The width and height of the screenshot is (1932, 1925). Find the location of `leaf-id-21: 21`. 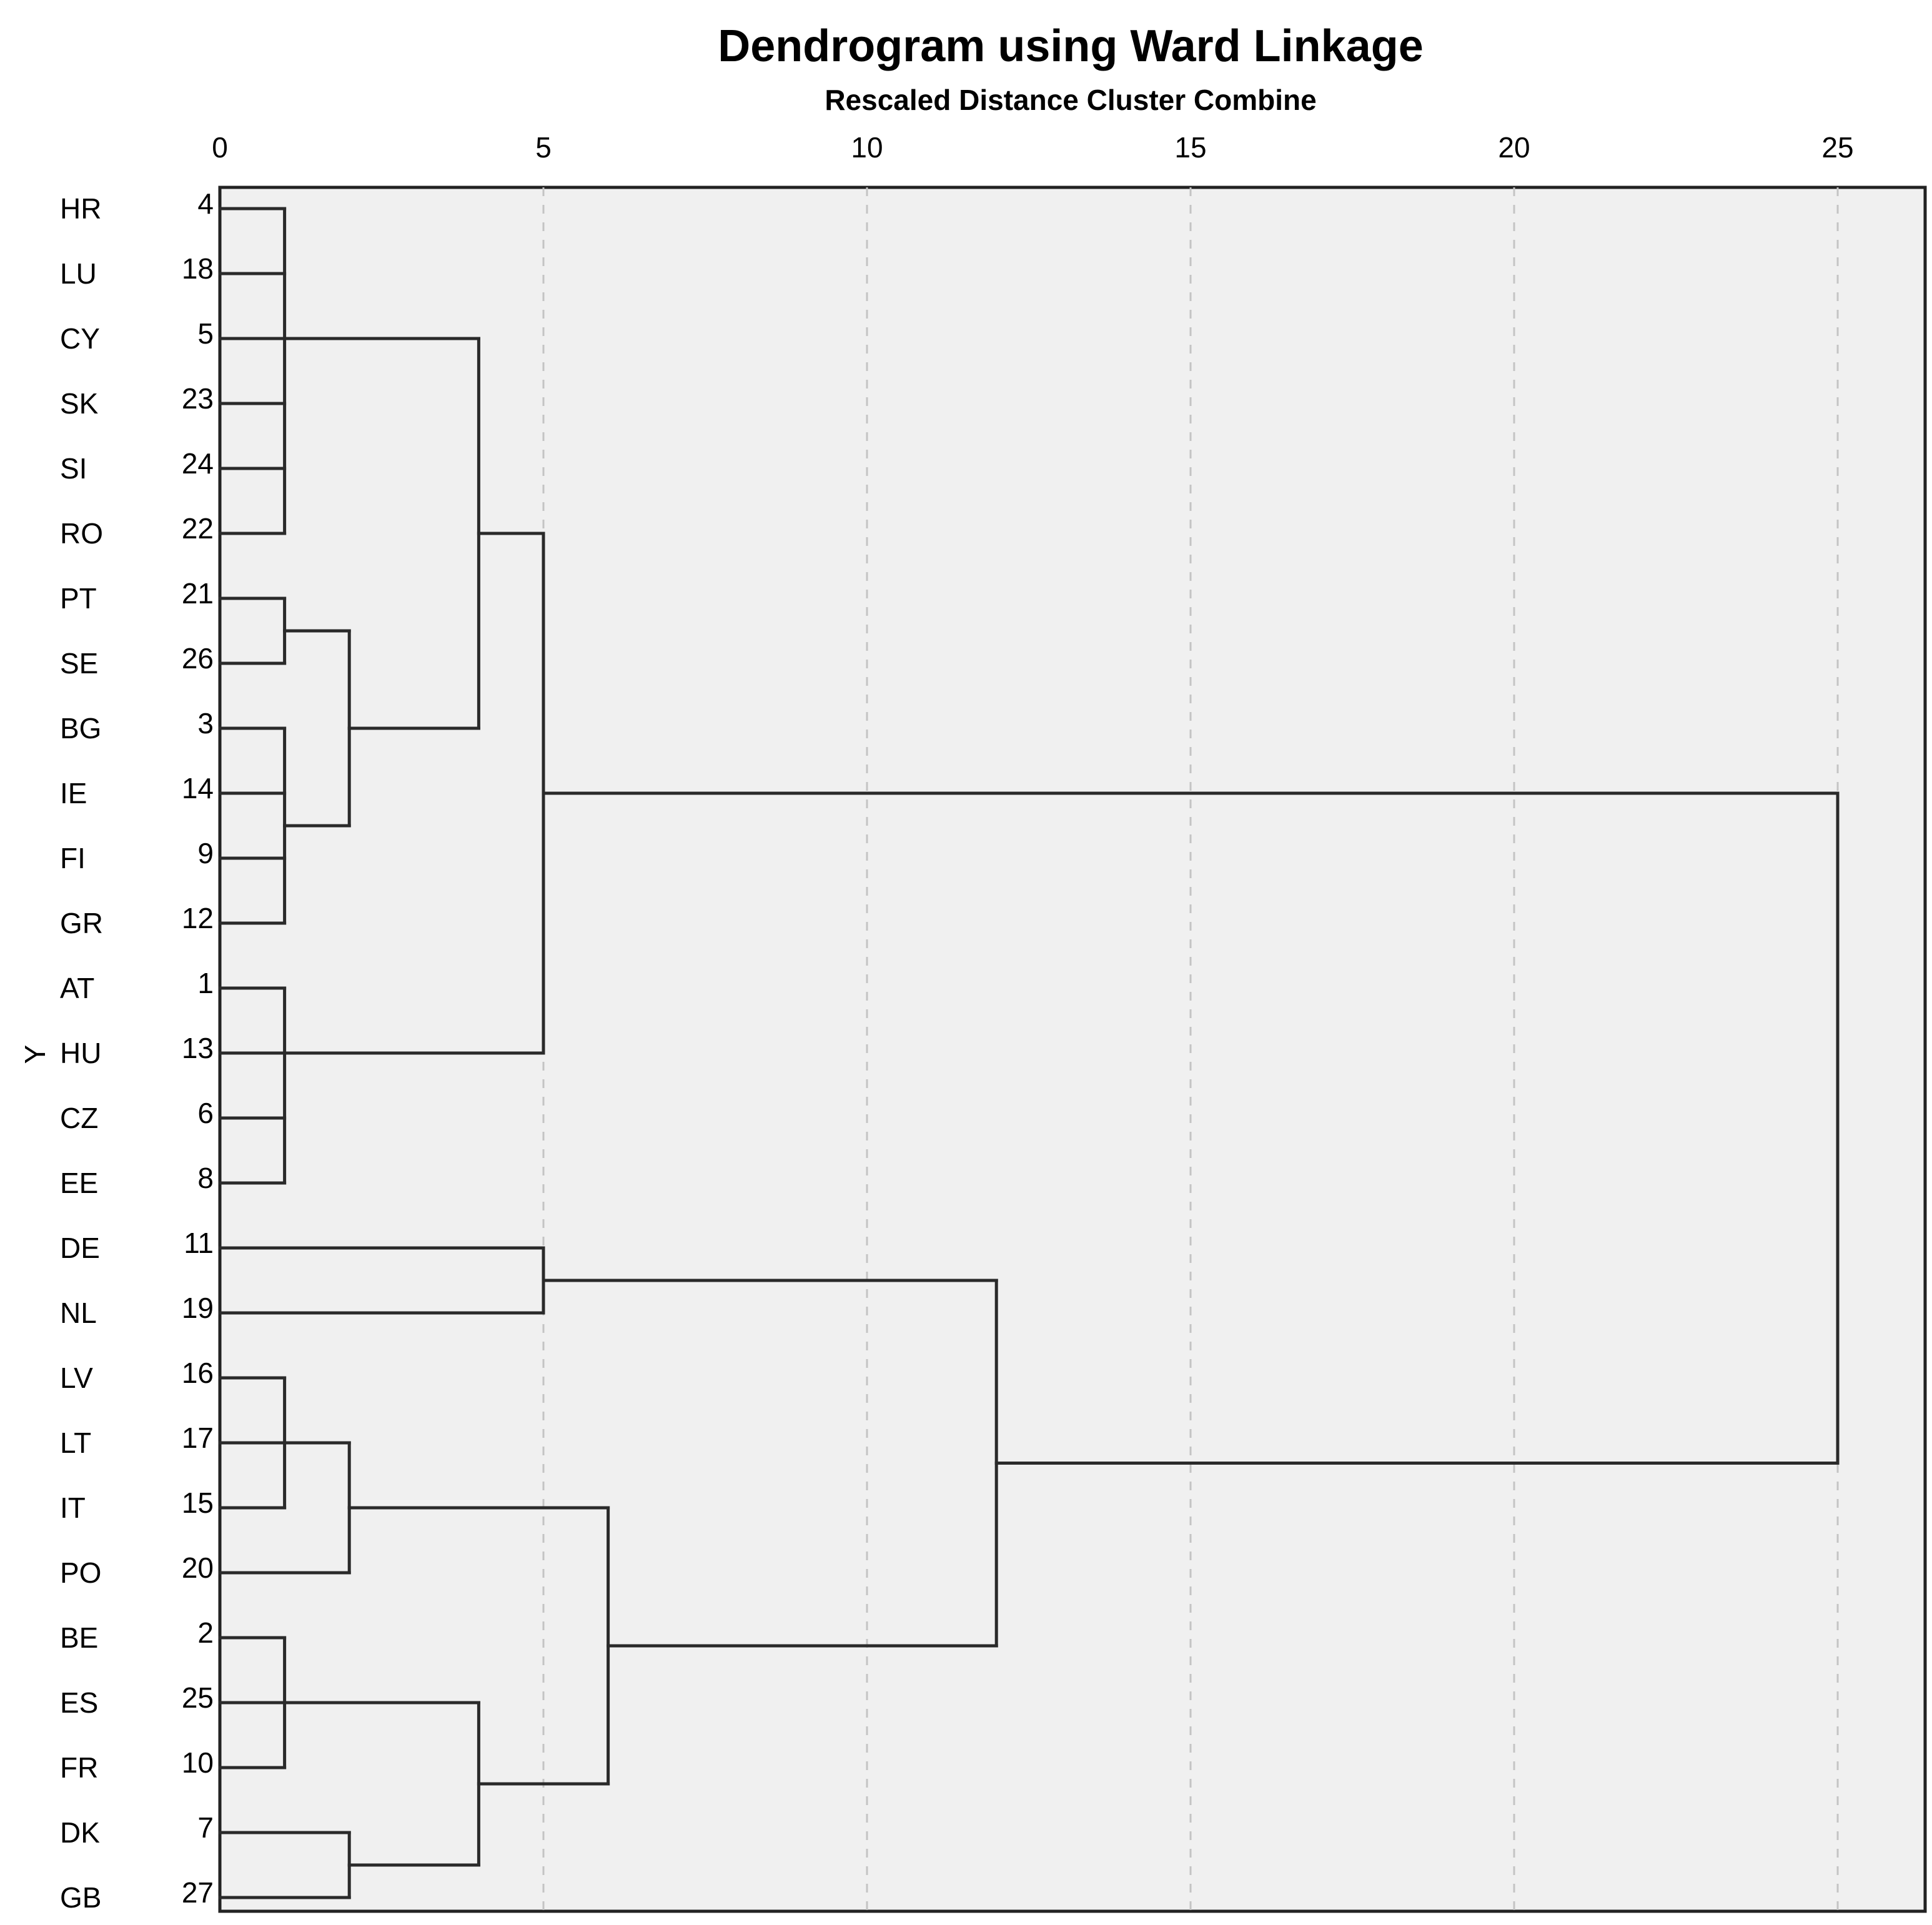

leaf-id-21: 21 is located at coordinates (198, 593).